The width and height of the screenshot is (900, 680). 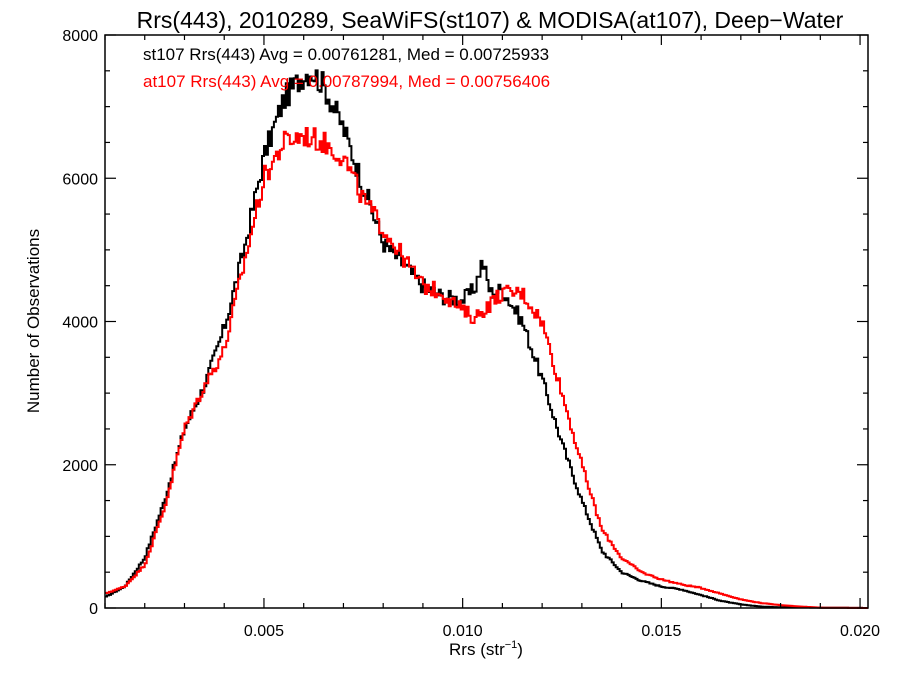 I want to click on y-tick-label: 8000, so click(x=80, y=36).